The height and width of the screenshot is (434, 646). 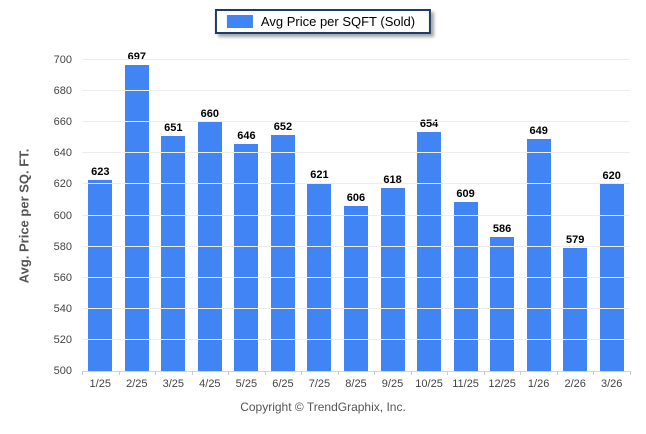 I want to click on y-tick-label: 620, so click(x=62, y=184).